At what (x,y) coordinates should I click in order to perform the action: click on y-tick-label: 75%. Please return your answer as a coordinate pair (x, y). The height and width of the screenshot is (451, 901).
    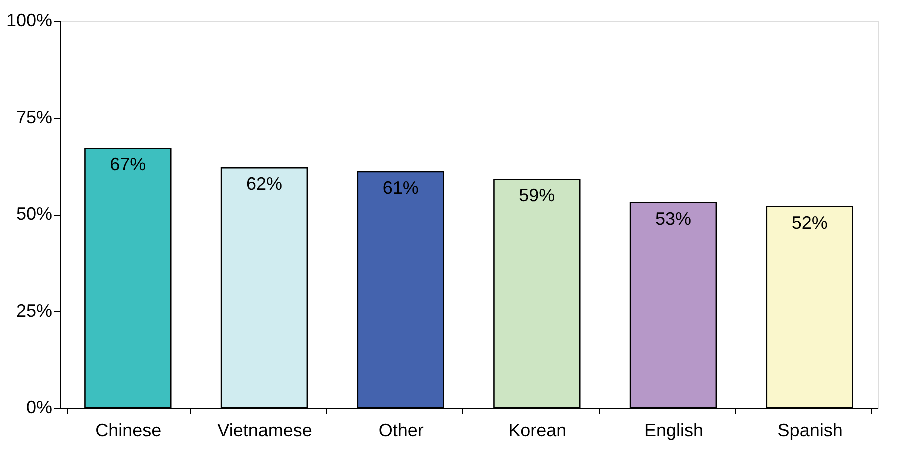
    Looking at the image, I should click on (34, 117).